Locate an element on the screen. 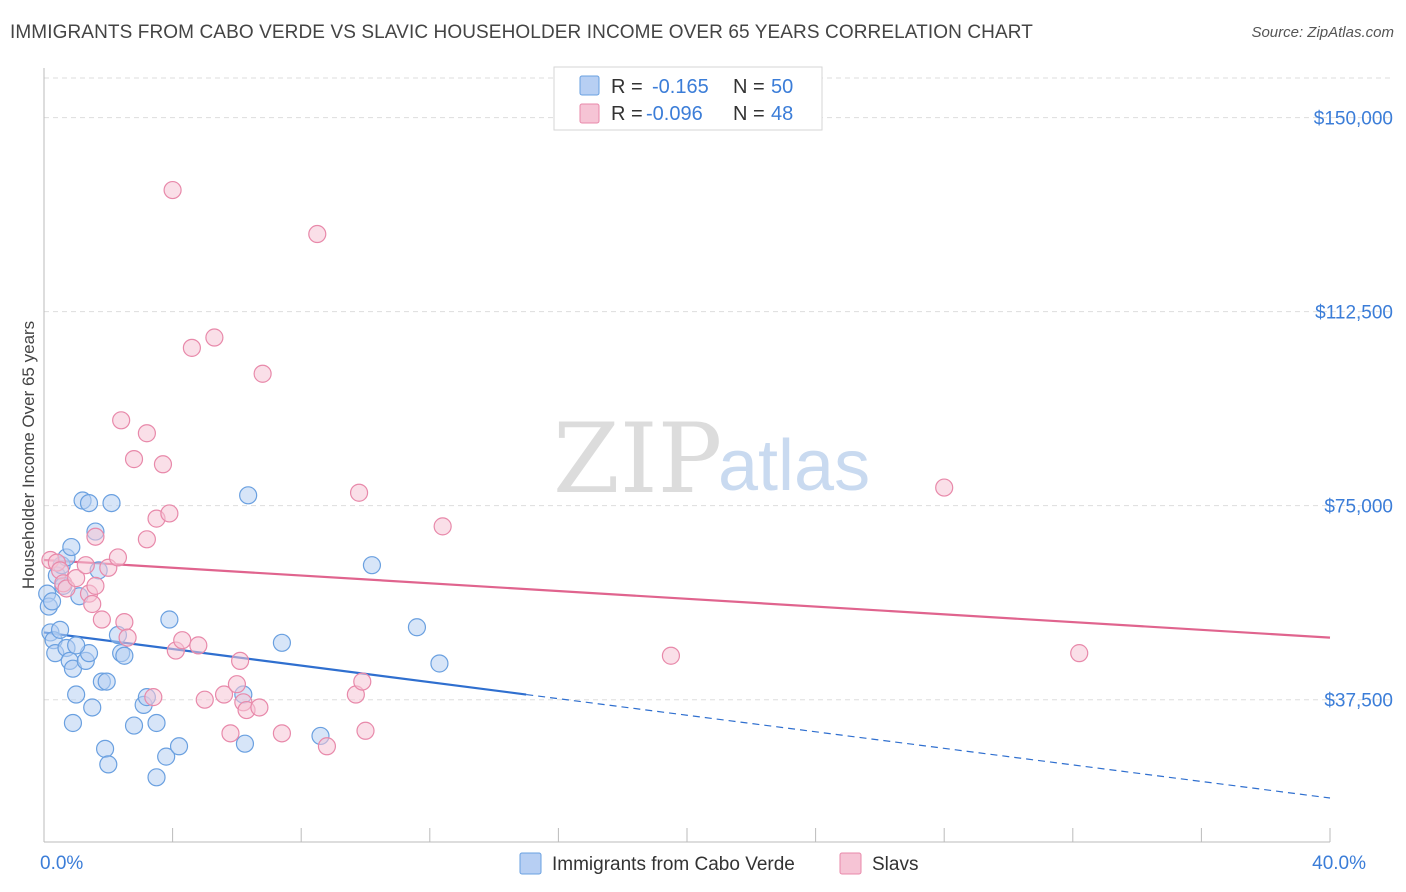 The width and height of the screenshot is (1406, 892). watermark: ZIP atlas is located at coordinates (711, 459).